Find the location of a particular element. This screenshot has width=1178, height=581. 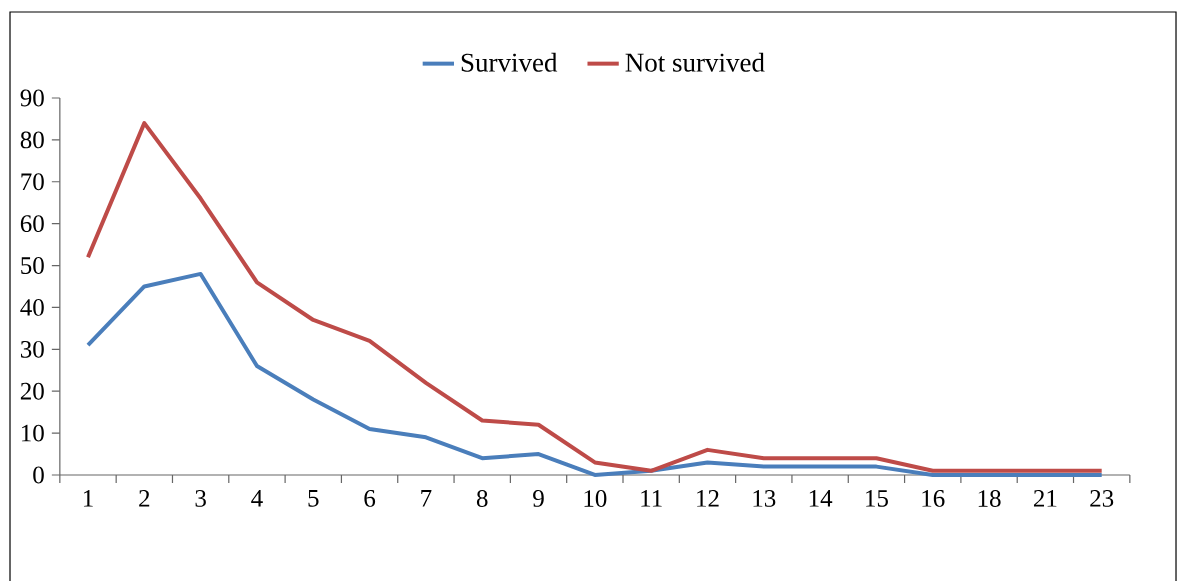

y-tick-label: 20 is located at coordinates (32, 391).